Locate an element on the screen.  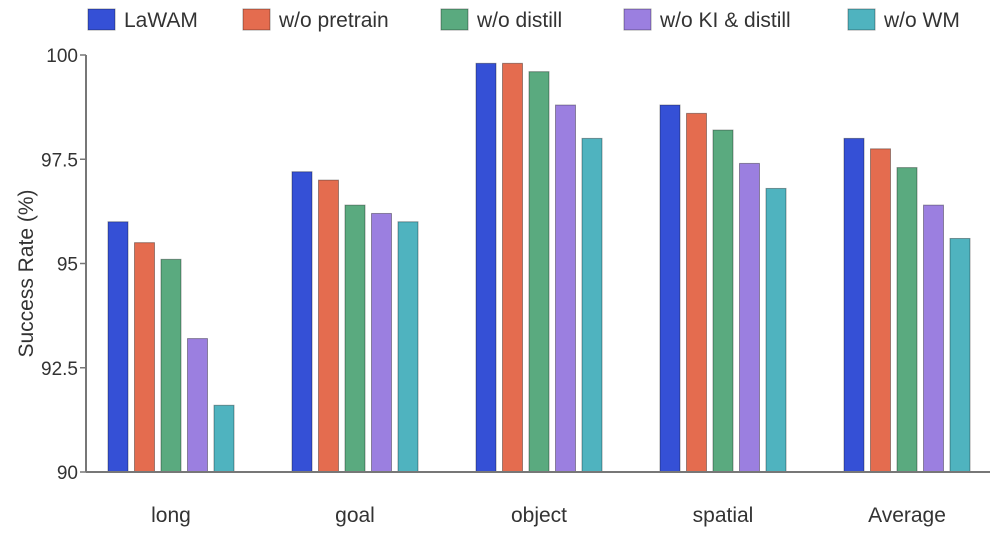
y-tick-label: 97.5 is located at coordinates (59, 160).